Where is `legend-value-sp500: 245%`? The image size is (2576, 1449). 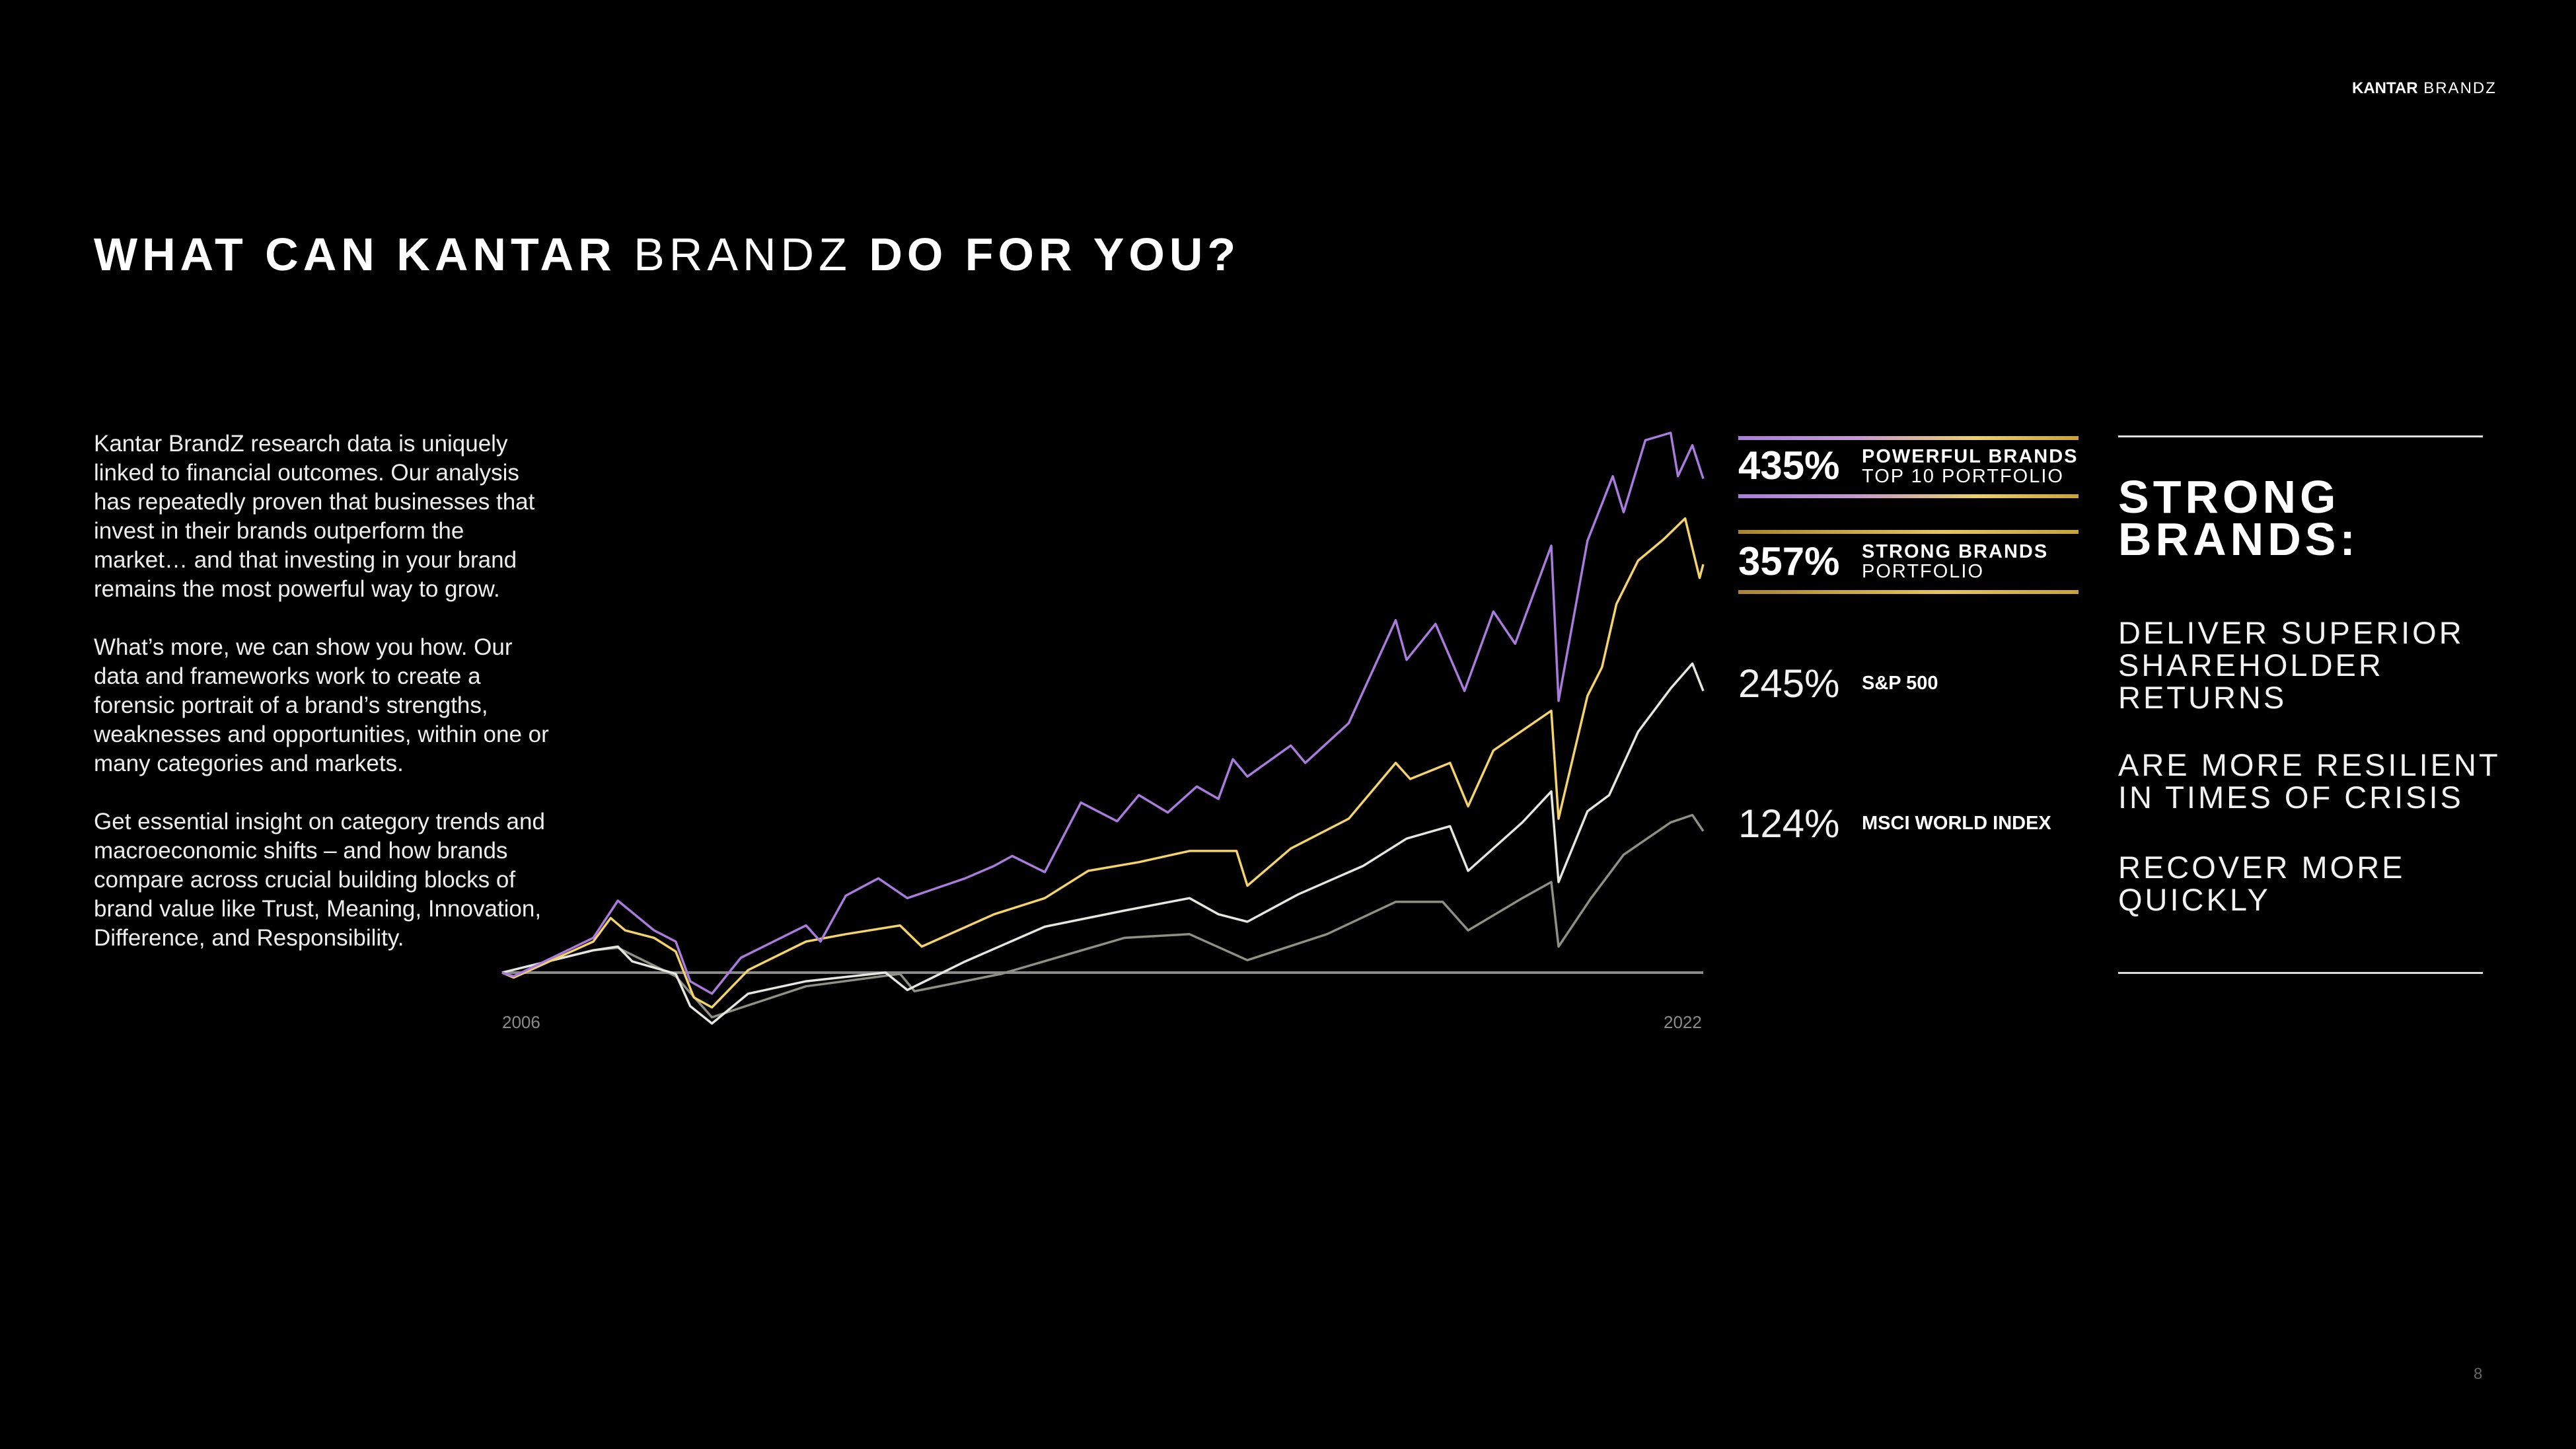
legend-value-sp500: 245% is located at coordinates (1789, 683).